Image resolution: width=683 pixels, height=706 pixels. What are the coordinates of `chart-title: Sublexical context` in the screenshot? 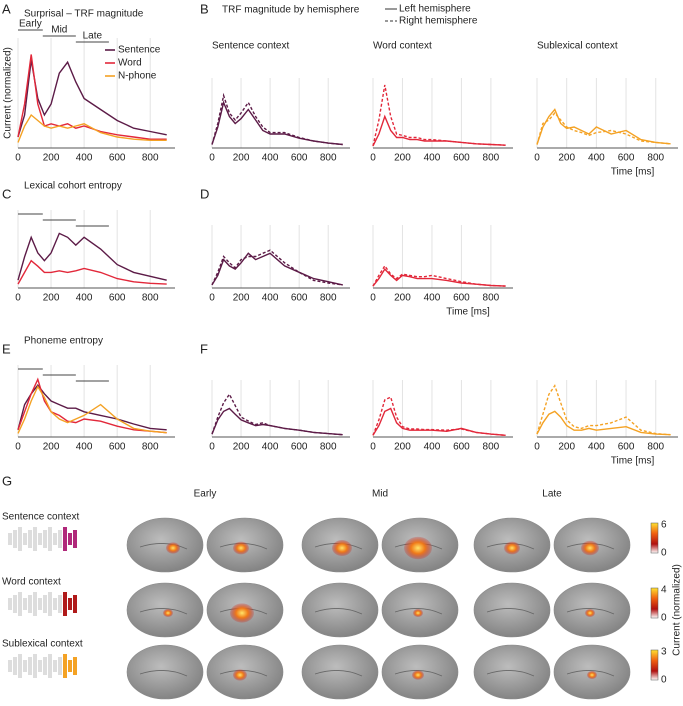 It's located at (577, 46).